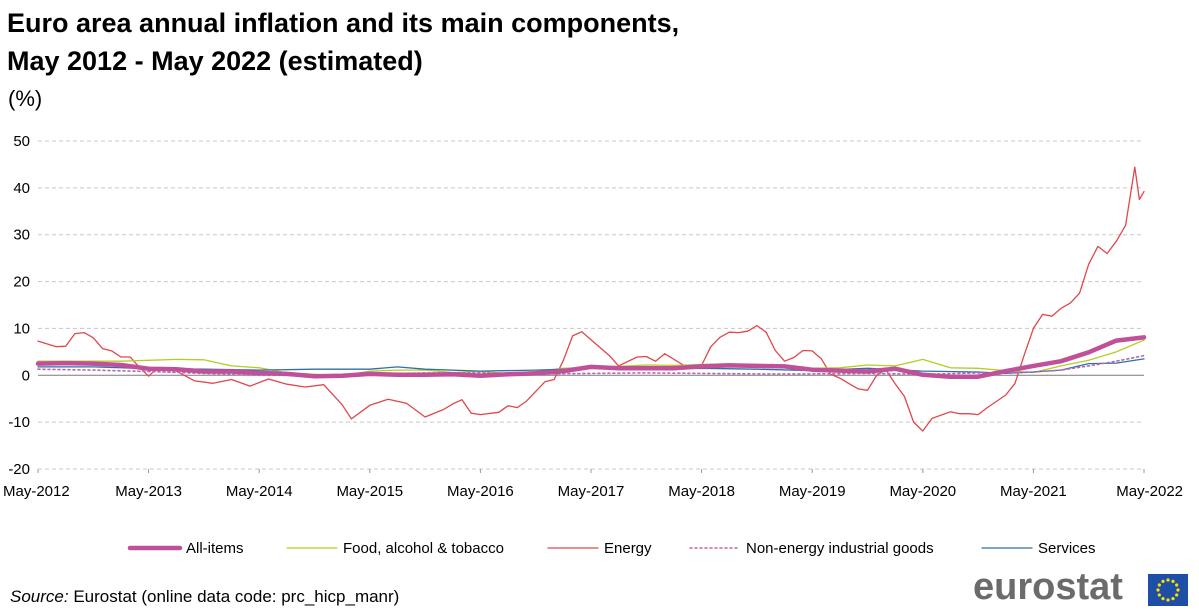 The height and width of the screenshot is (616, 1199). What do you see at coordinates (1168, 590) in the screenshot?
I see `eu-flag-icon` at bounding box center [1168, 590].